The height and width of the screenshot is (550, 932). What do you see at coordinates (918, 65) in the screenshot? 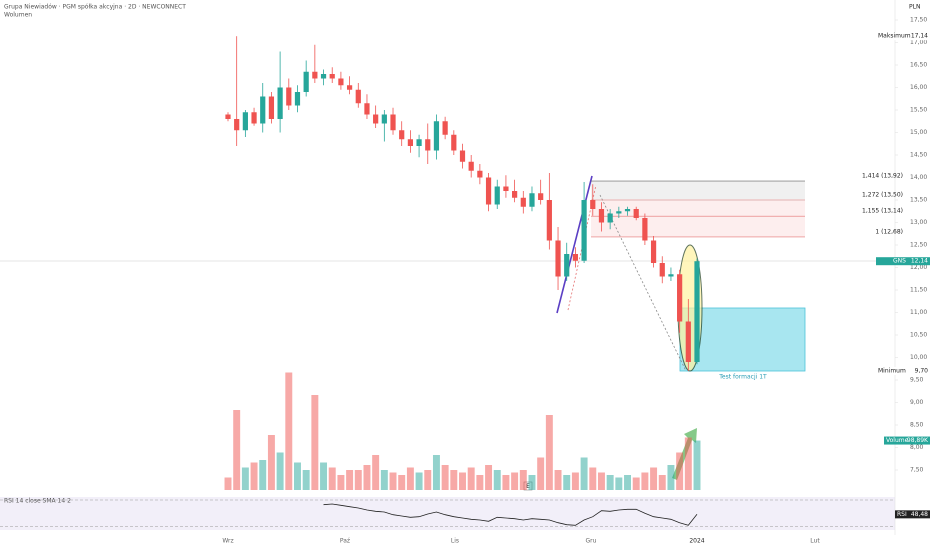
I see `y-tick-label: 16,50` at bounding box center [918, 65].